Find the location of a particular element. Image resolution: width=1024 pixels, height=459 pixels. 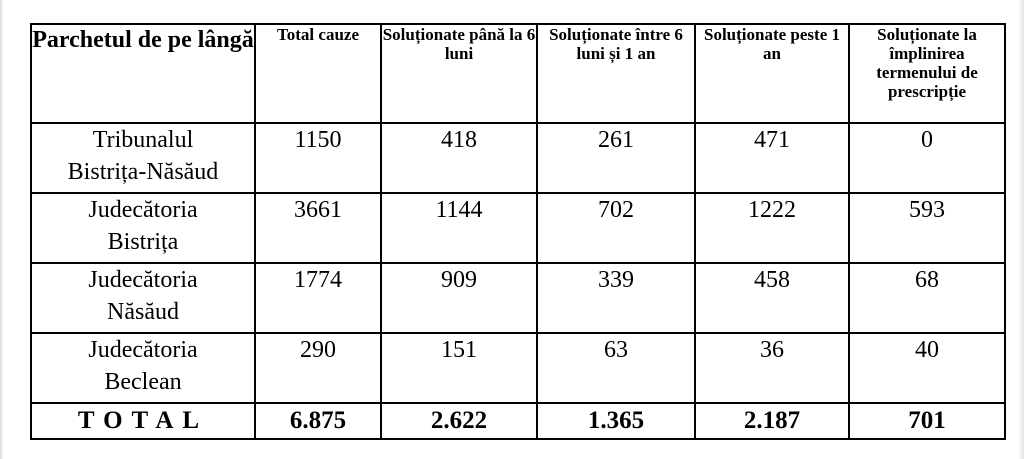

cell-peste-1-an: 1222 is located at coordinates (772, 228).